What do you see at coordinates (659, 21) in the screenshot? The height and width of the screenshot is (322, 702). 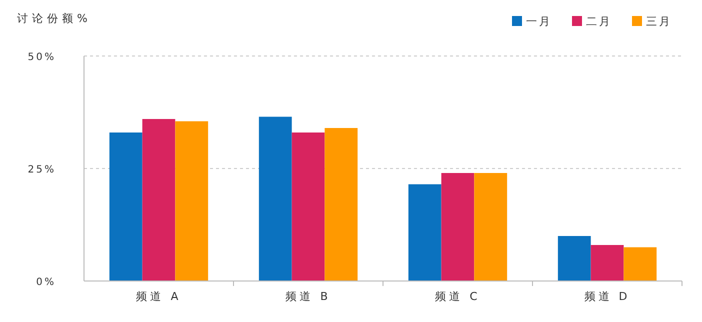 I see `legend-label: 三月` at bounding box center [659, 21].